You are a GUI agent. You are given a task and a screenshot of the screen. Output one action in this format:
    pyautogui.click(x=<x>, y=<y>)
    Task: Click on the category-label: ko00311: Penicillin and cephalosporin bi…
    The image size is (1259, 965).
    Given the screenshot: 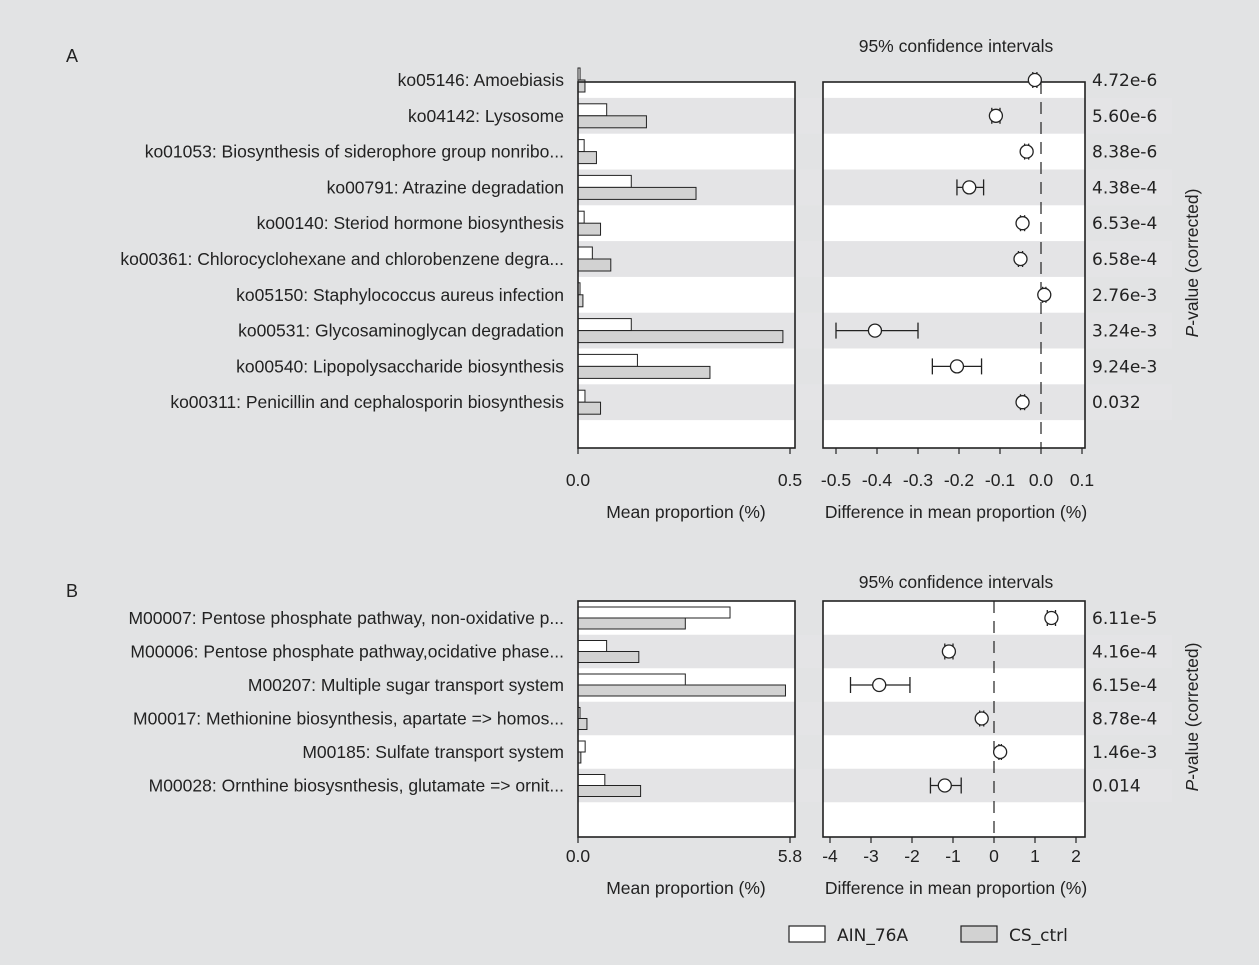 What is the action you would take?
    pyautogui.click(x=367, y=402)
    